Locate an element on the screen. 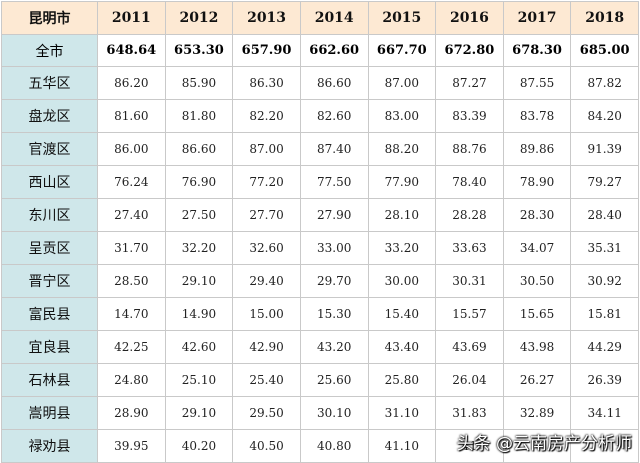  cell-value: 44.29 is located at coordinates (604, 347).